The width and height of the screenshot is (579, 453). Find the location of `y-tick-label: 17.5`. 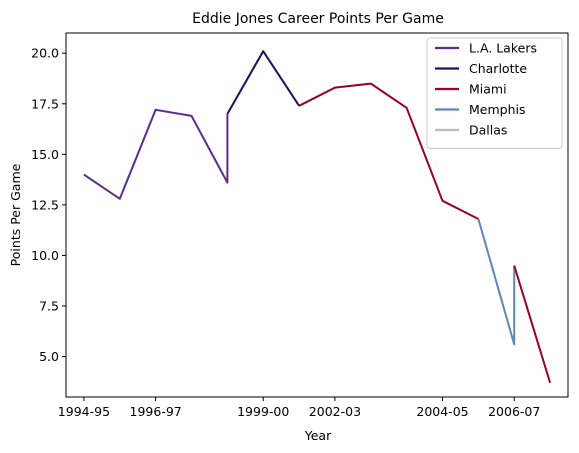

y-tick-label: 17.5 is located at coordinates (45, 103).